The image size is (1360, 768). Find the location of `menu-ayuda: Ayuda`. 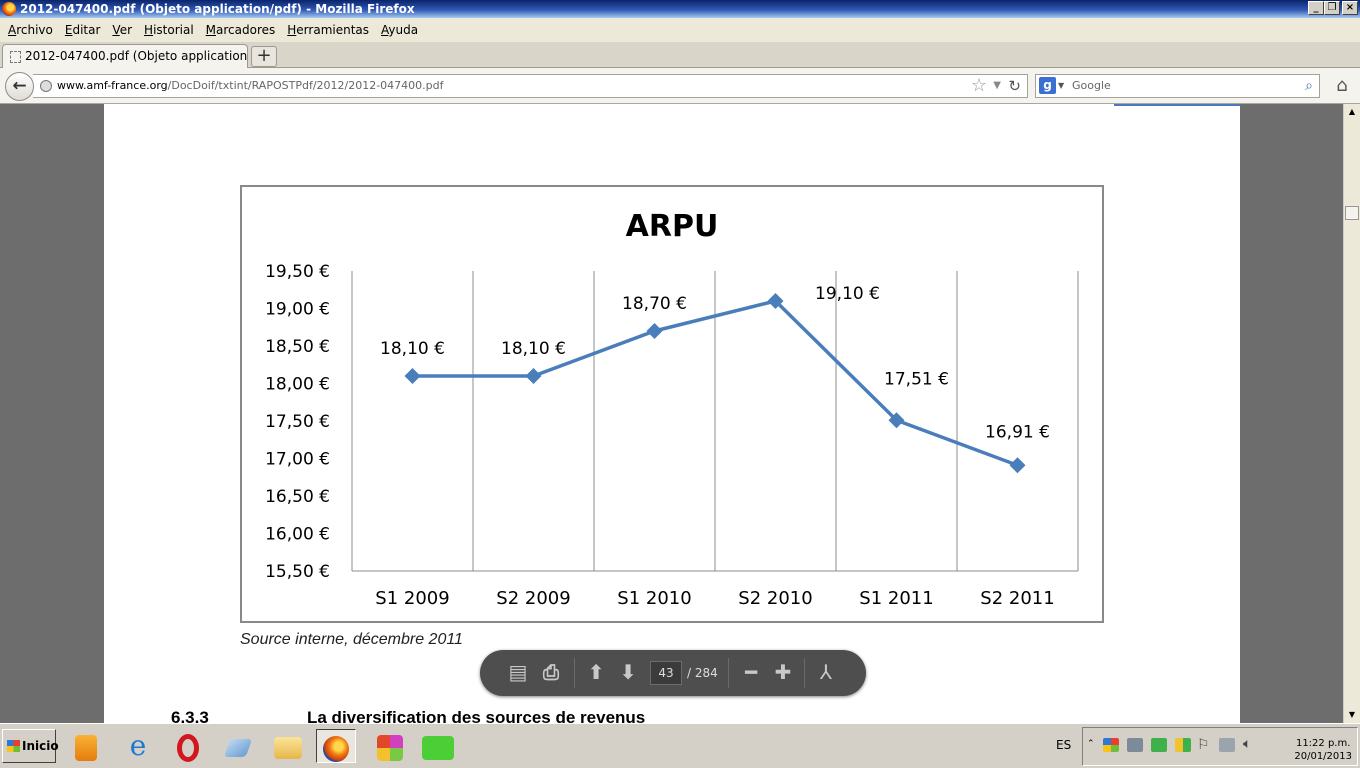

menu-ayuda: Ayuda is located at coordinates (400, 30).